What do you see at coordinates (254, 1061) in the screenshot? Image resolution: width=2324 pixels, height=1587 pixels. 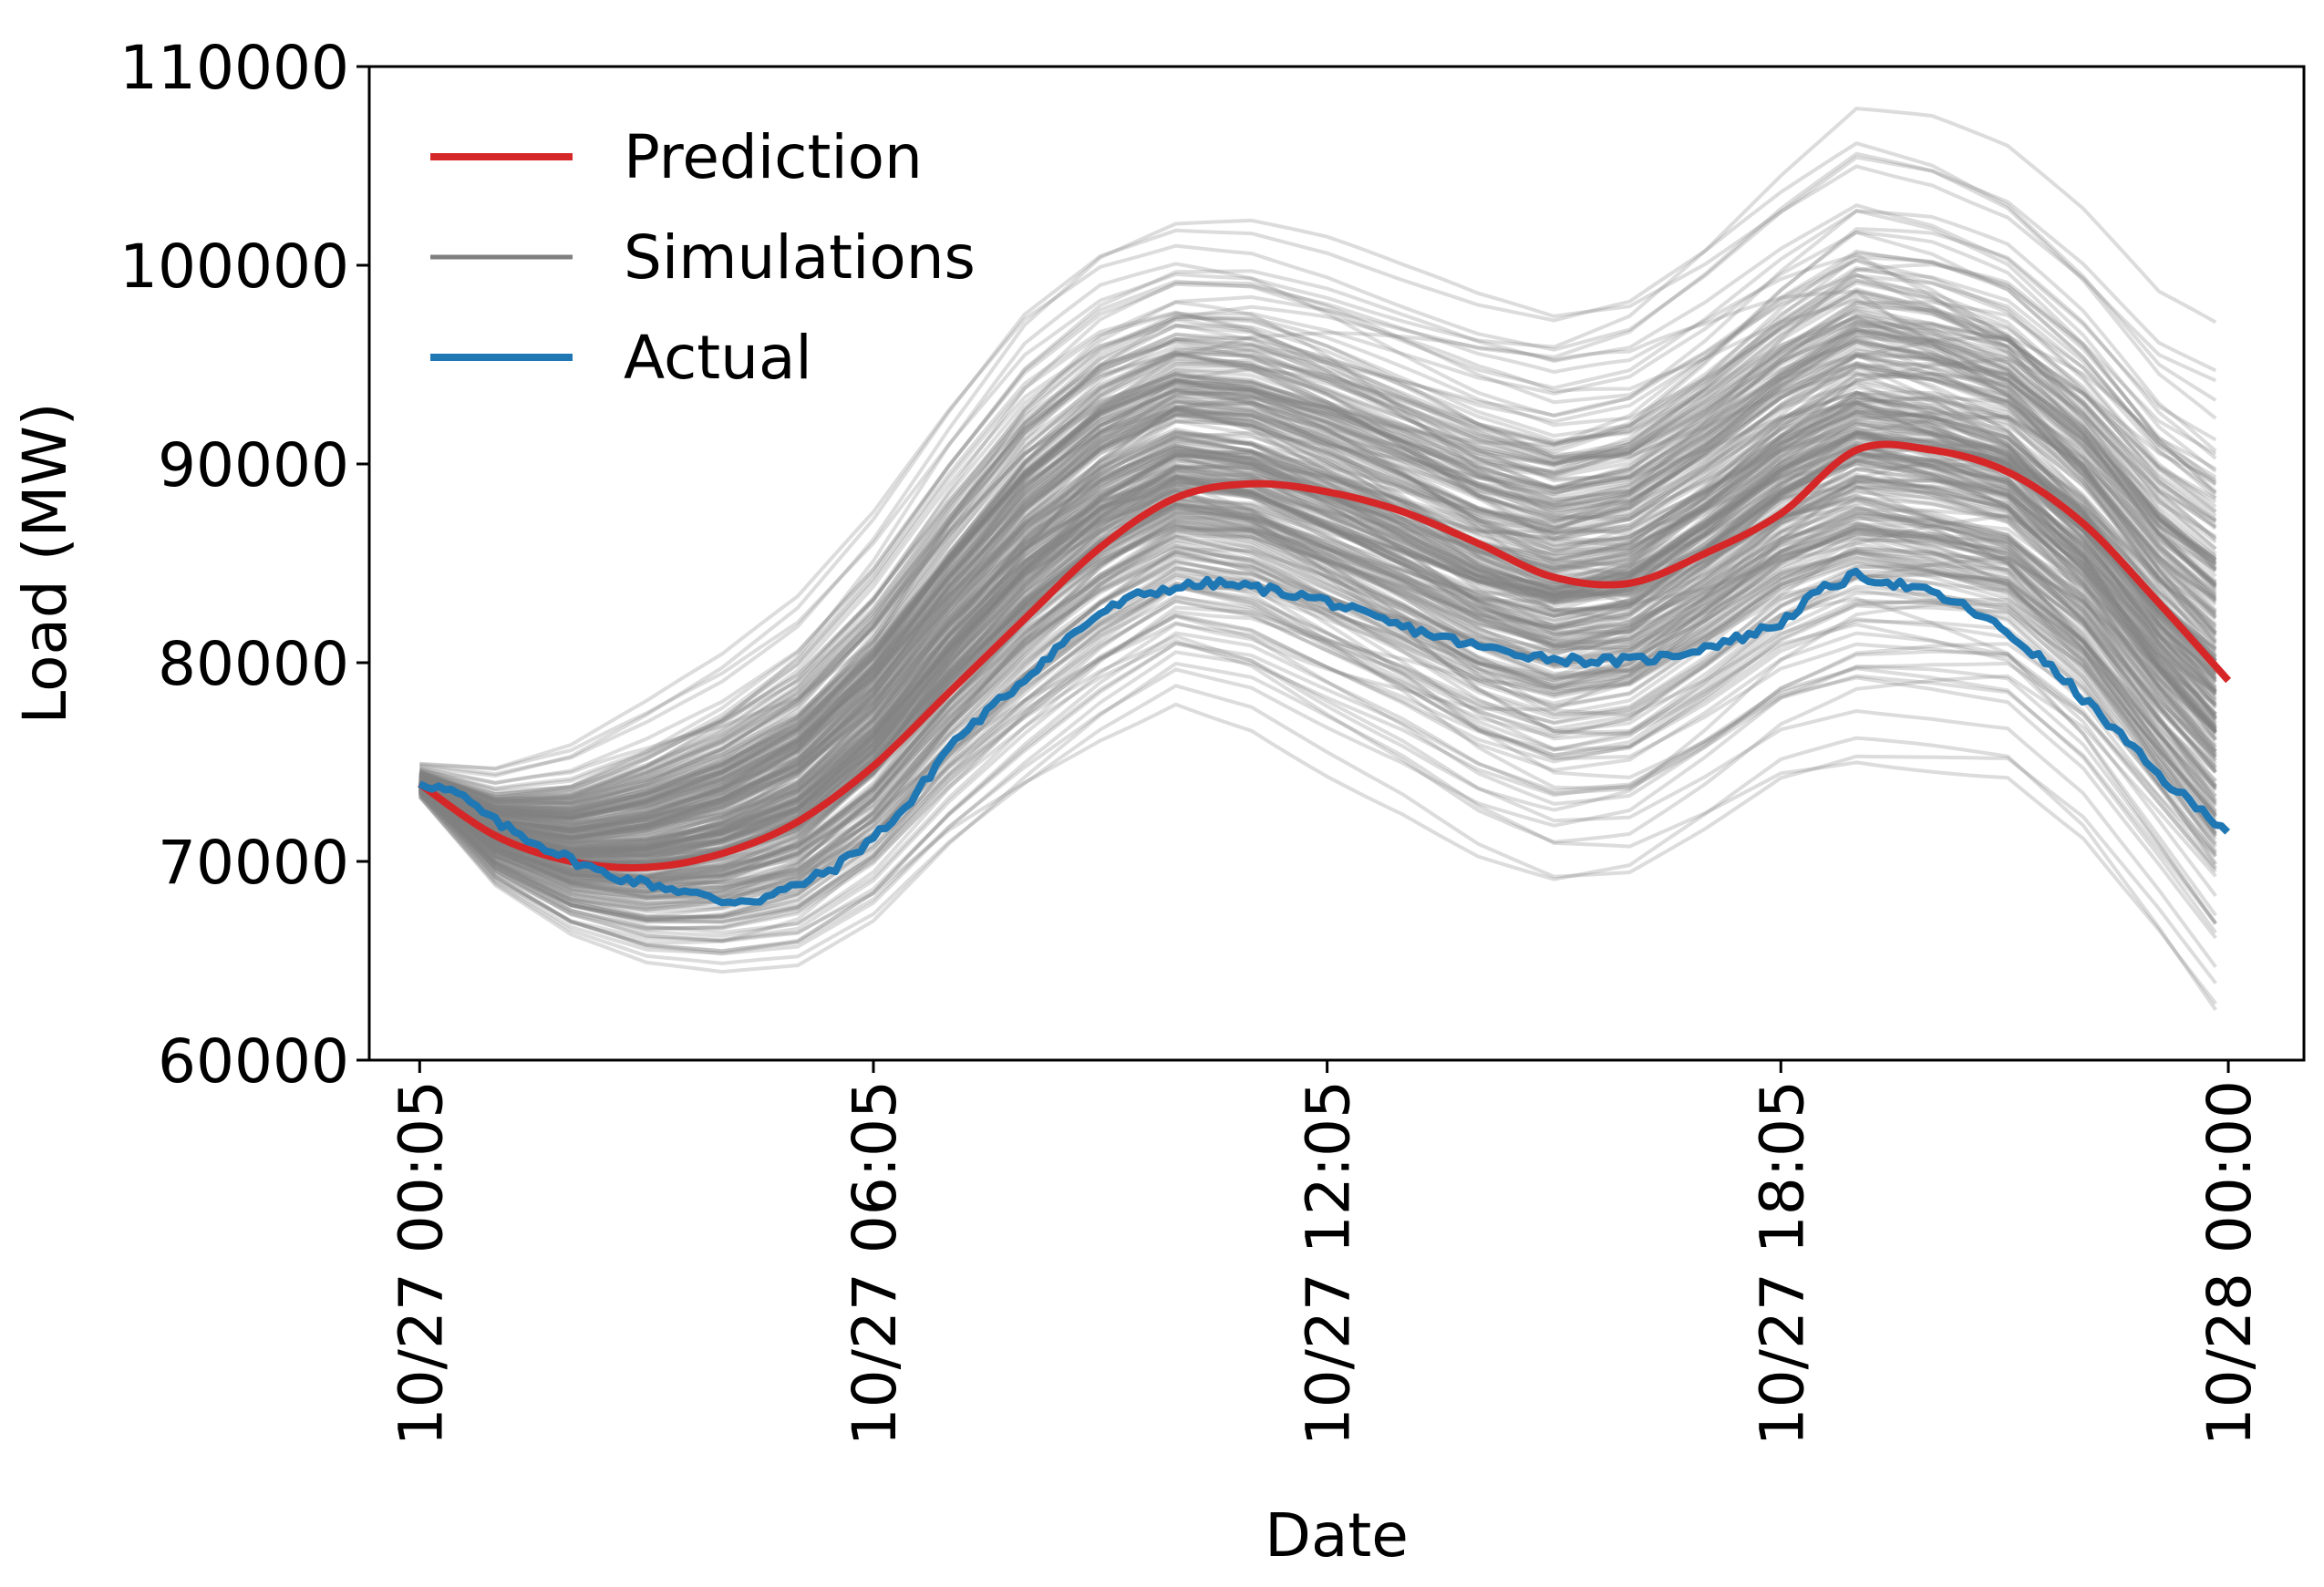 I see `y-tick-label: 60000` at bounding box center [254, 1061].